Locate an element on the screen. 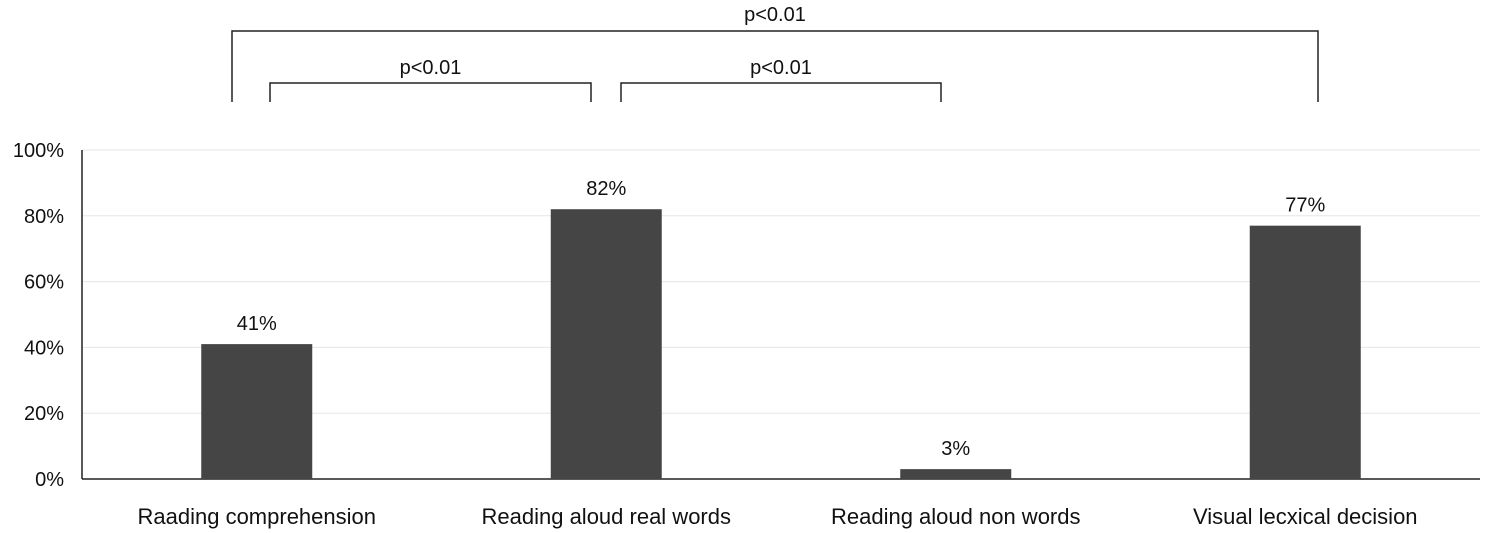  x-tick-label: Reading aloud non words is located at coordinates (956, 516).